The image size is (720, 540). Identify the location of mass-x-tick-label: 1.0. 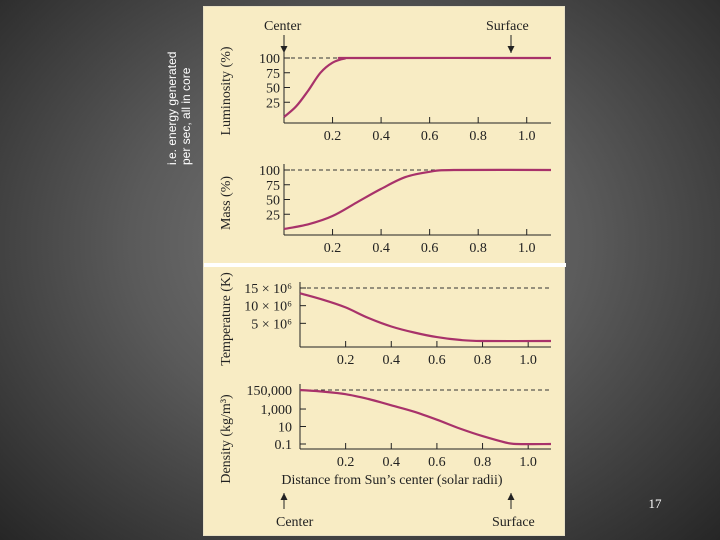
(527, 248).